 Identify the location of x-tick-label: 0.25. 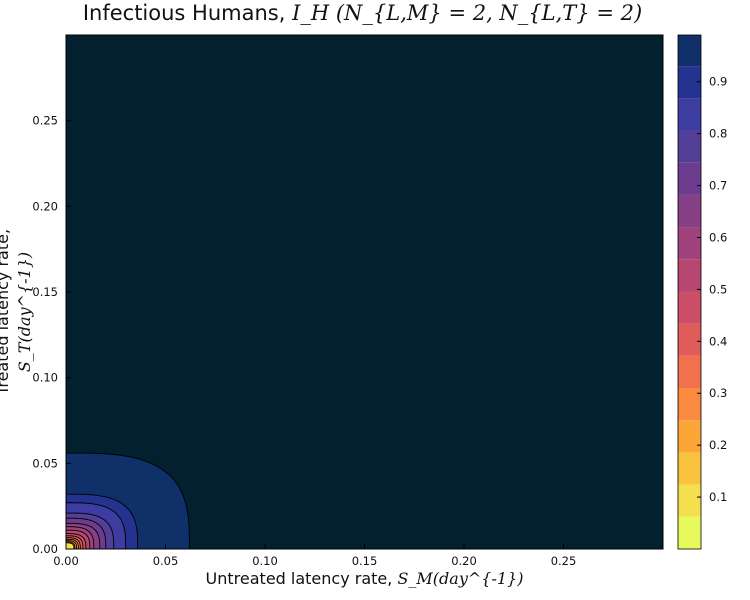
(564, 561).